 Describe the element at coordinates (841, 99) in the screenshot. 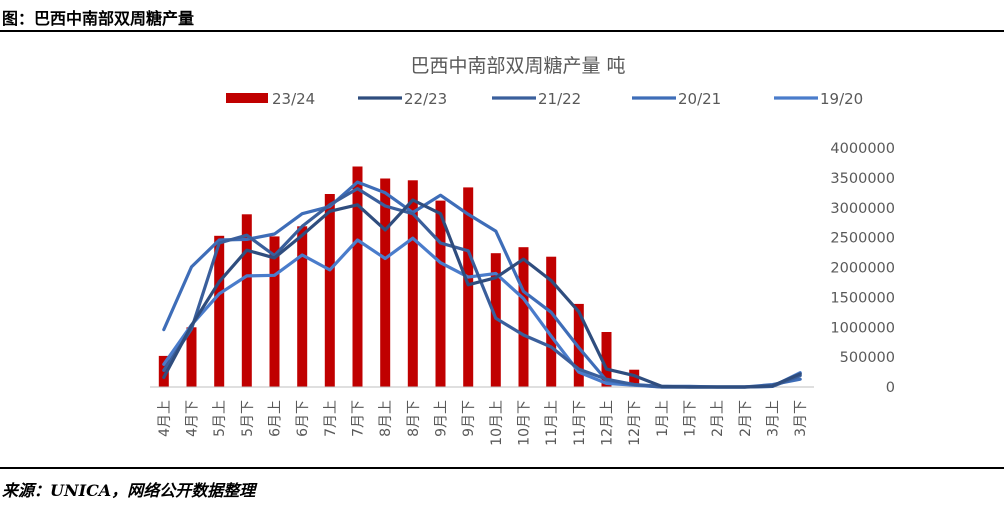

I see `legend-label-19/20: 19/20` at that location.